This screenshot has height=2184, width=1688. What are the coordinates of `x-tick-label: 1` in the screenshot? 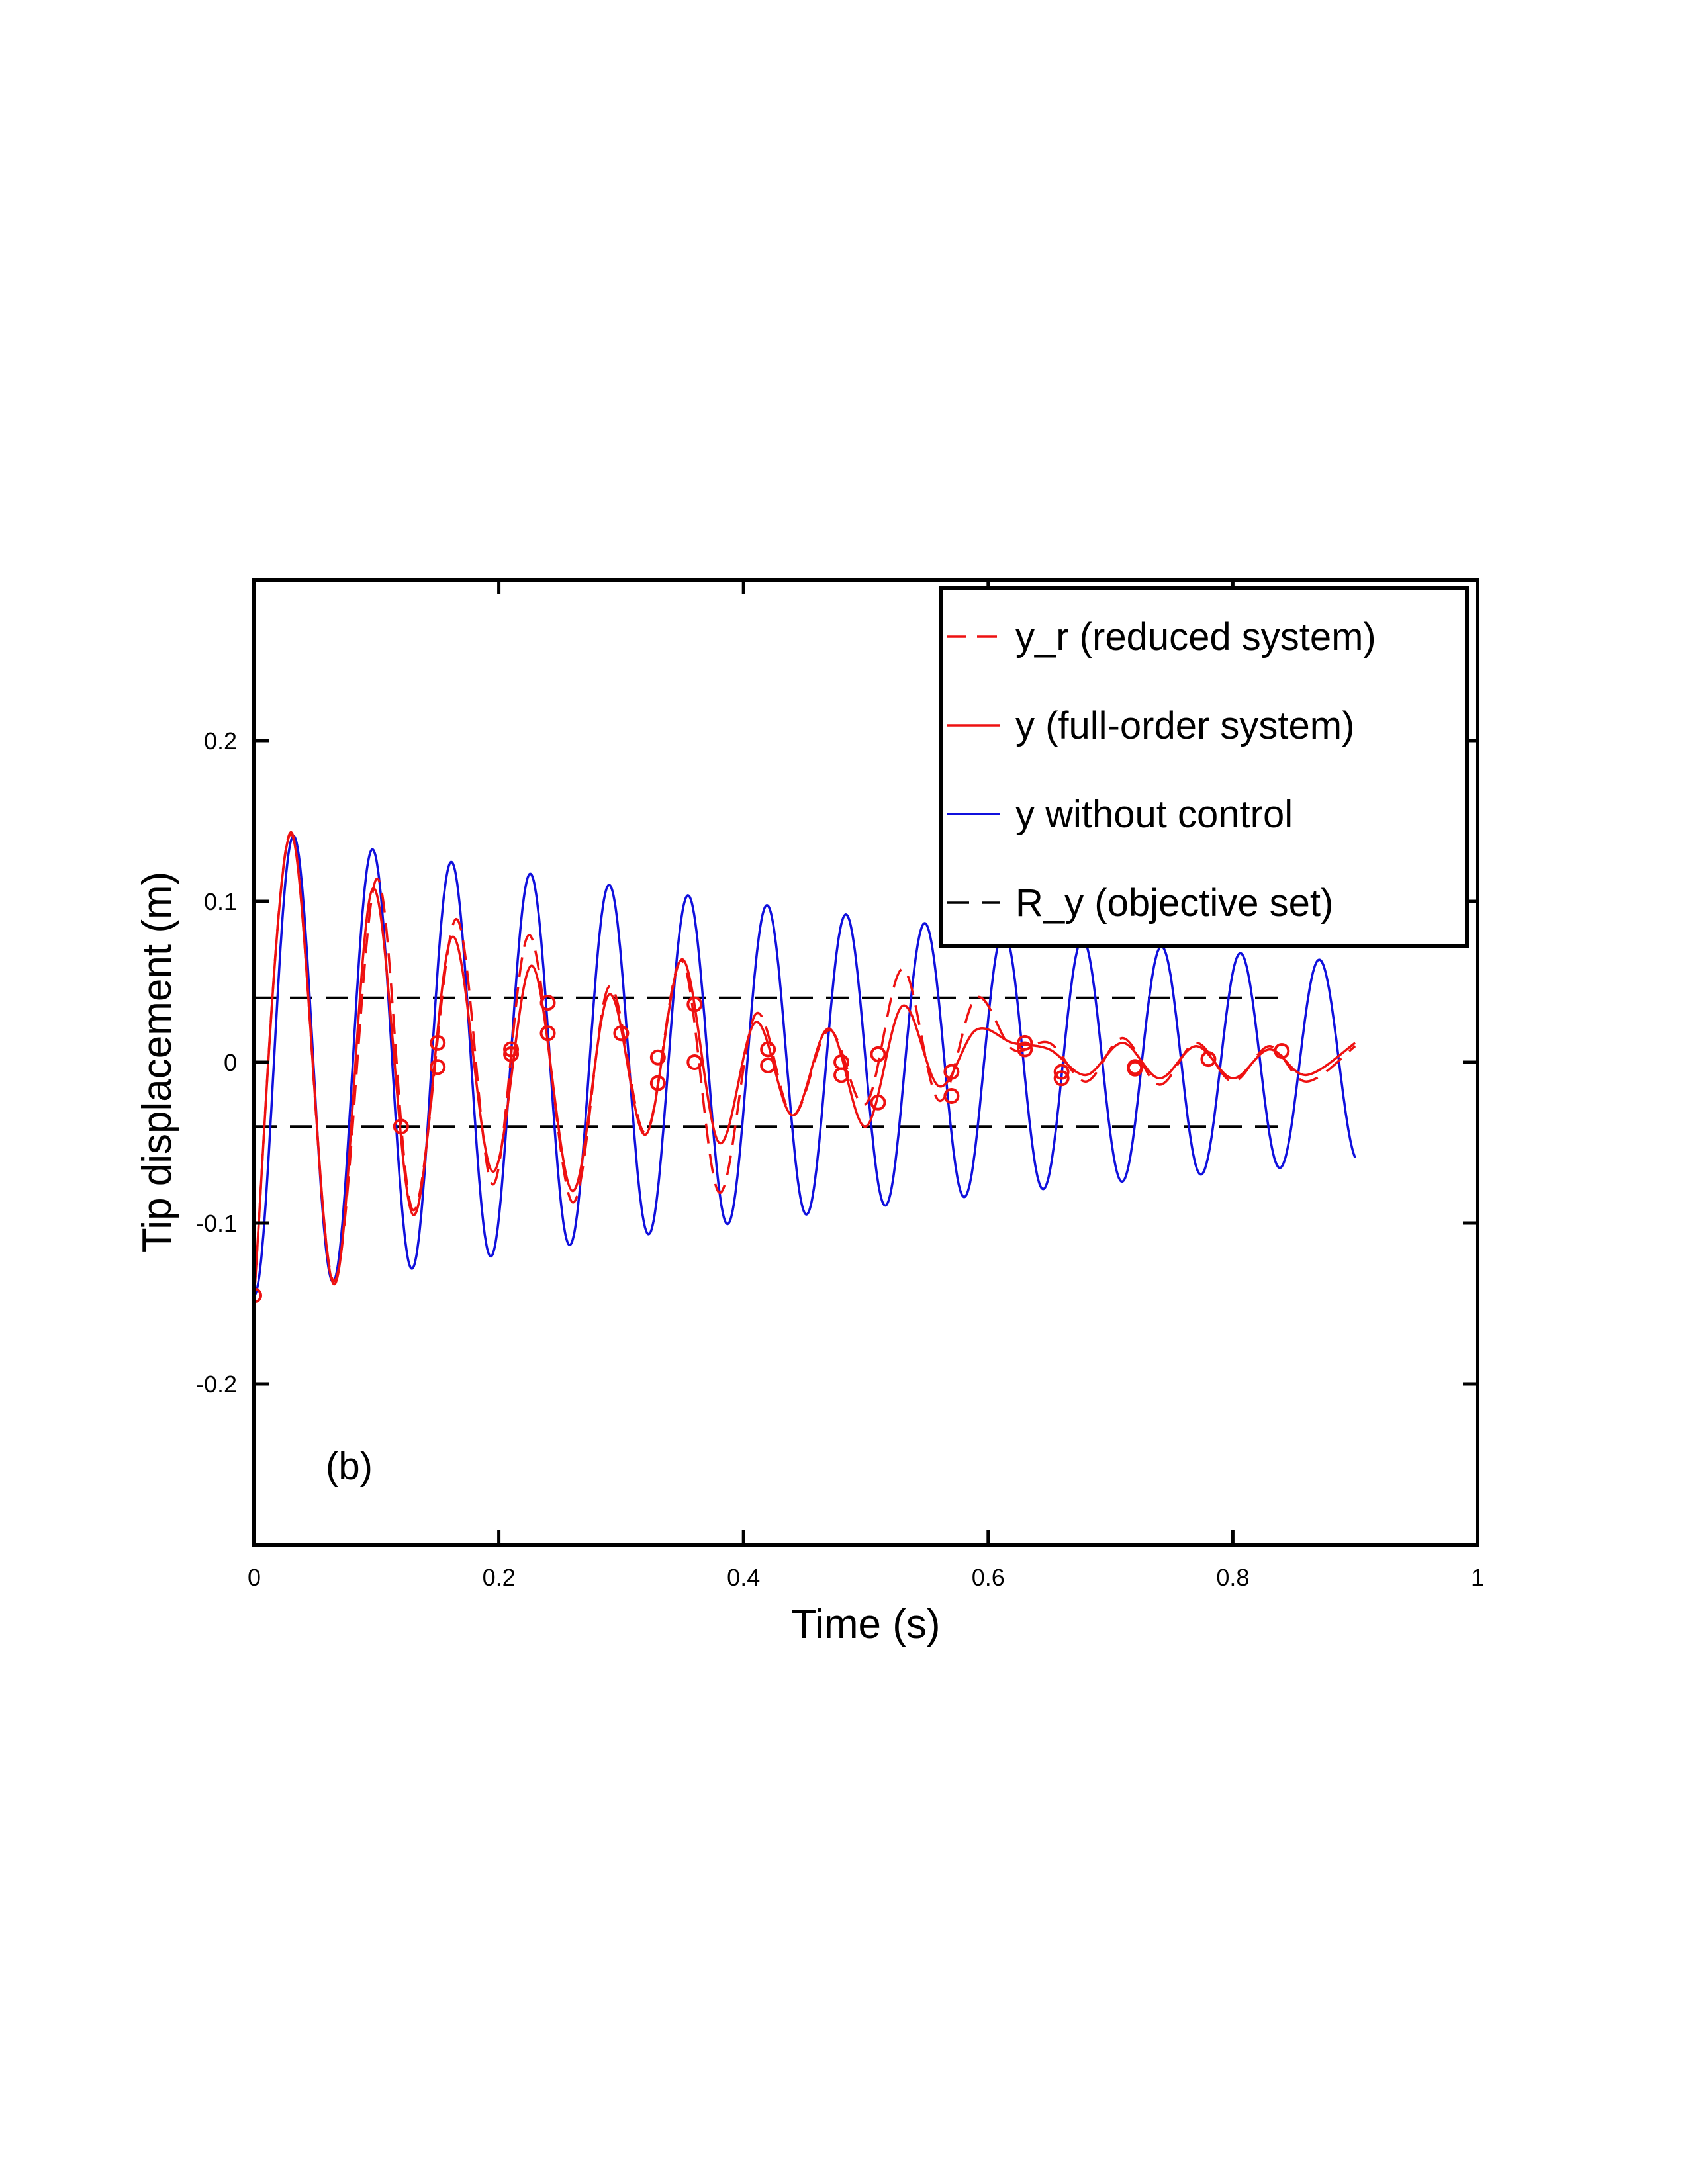 It's located at (1477, 1578).